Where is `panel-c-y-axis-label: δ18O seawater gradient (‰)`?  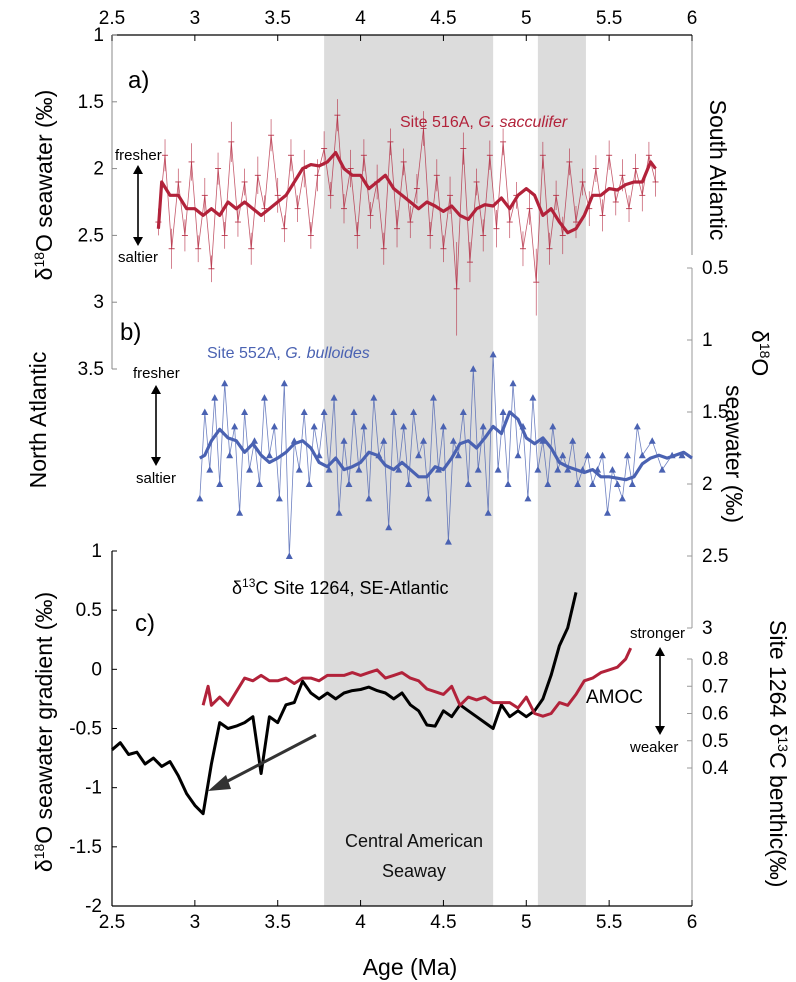 panel-c-y-axis-label: δ18O seawater gradient (‰) is located at coordinates (44, 732).